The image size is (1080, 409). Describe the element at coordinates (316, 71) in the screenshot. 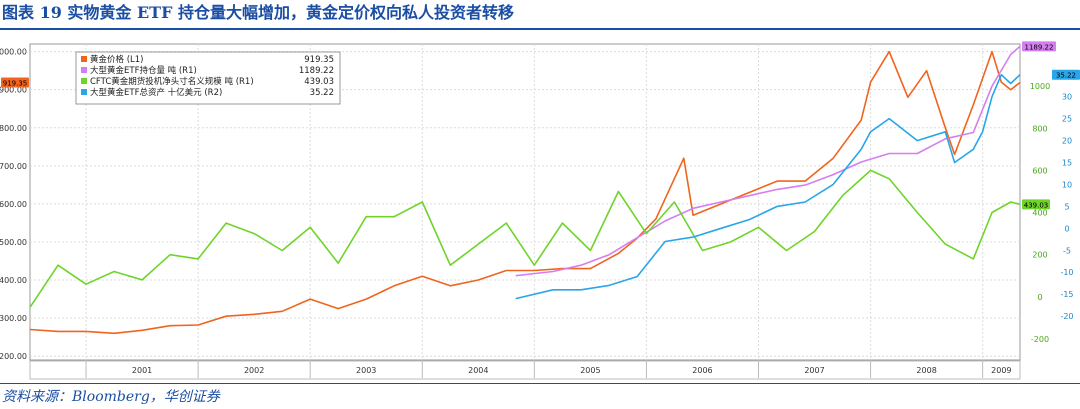

I see `legend-value: 1189.22` at that location.